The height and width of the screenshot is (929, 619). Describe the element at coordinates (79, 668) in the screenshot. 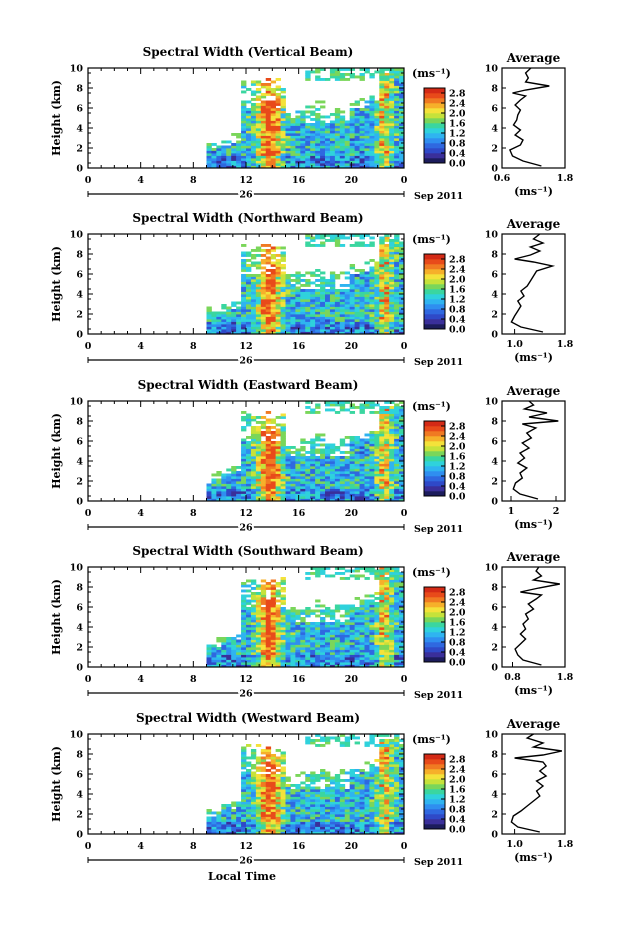

I see `y-tick-label: 0` at that location.